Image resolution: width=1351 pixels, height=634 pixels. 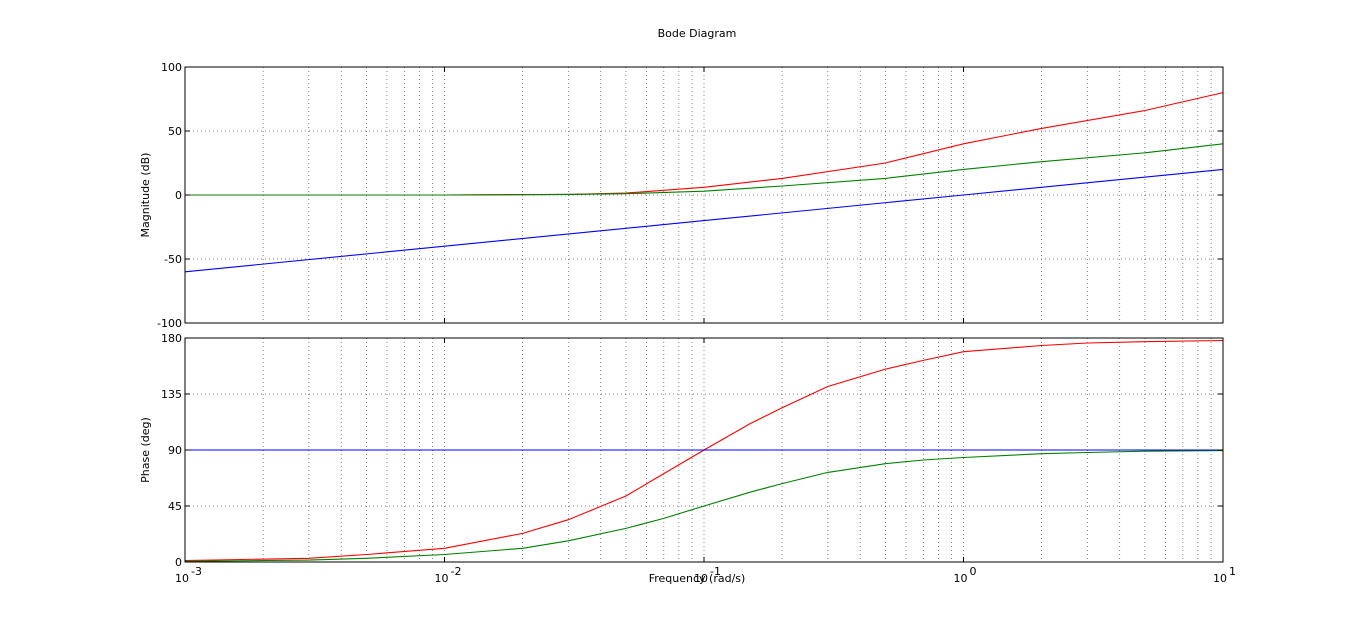 What do you see at coordinates (173, 259) in the screenshot?
I see `y-tick-label: -50` at bounding box center [173, 259].